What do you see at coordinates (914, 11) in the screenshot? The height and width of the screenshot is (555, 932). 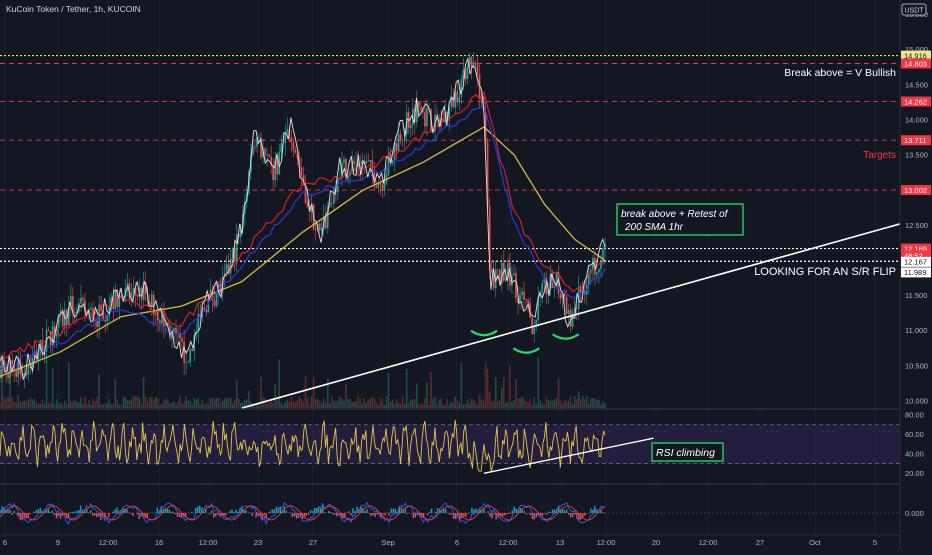 I see `currency-label: USDT` at bounding box center [914, 11].